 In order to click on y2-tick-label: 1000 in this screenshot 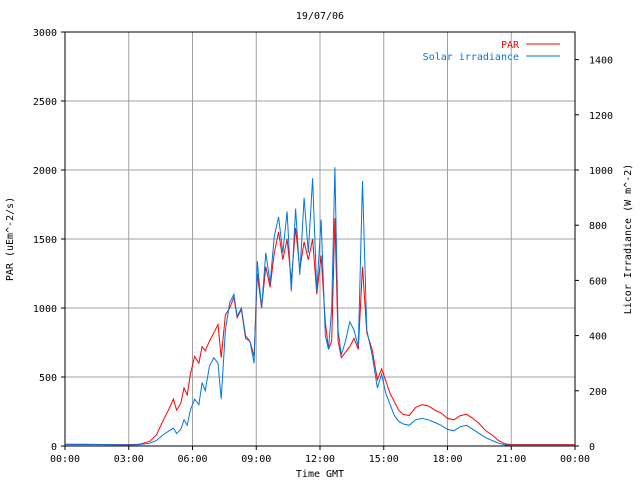, I will do `click(601, 171)`.